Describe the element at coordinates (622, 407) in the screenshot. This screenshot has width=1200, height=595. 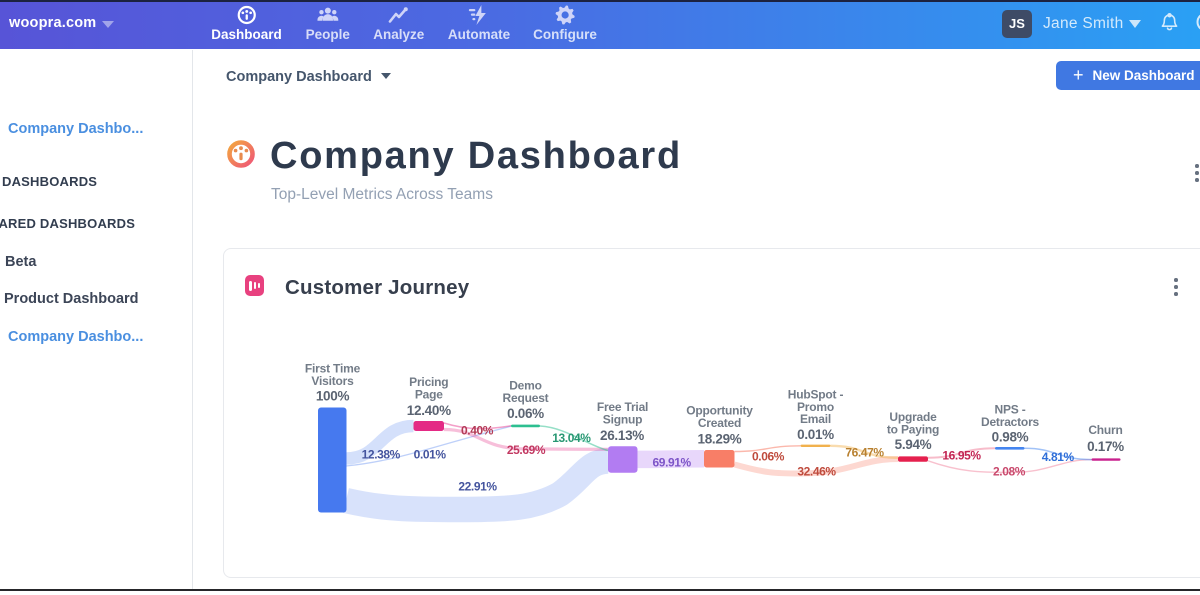
I see `svg-text: Free Trial` at that location.